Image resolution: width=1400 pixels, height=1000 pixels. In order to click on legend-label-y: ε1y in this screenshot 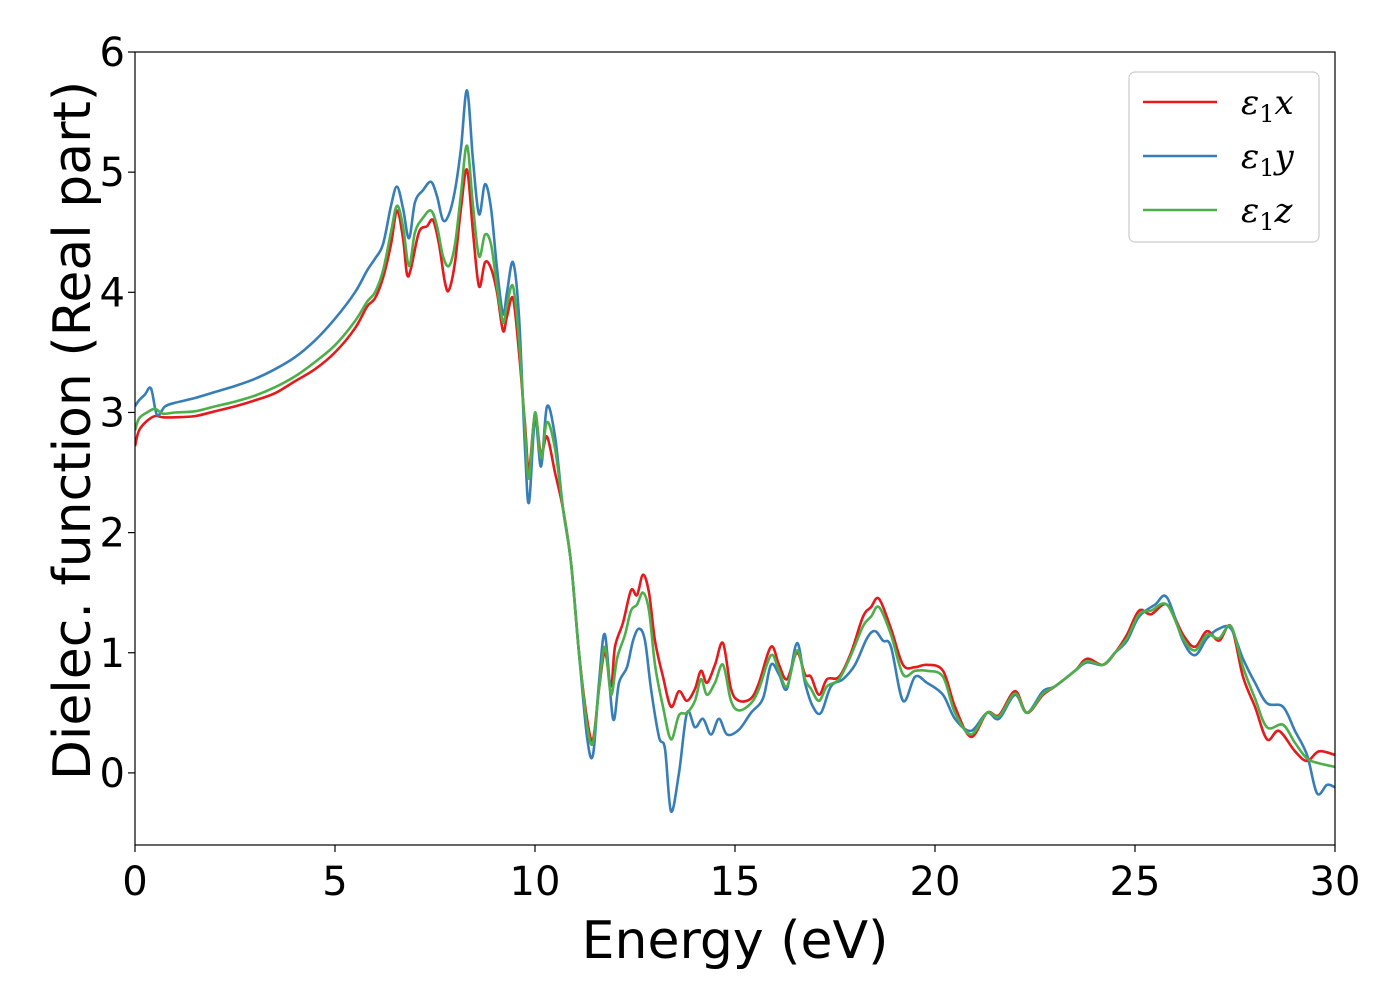, I will do `click(1268, 159)`.